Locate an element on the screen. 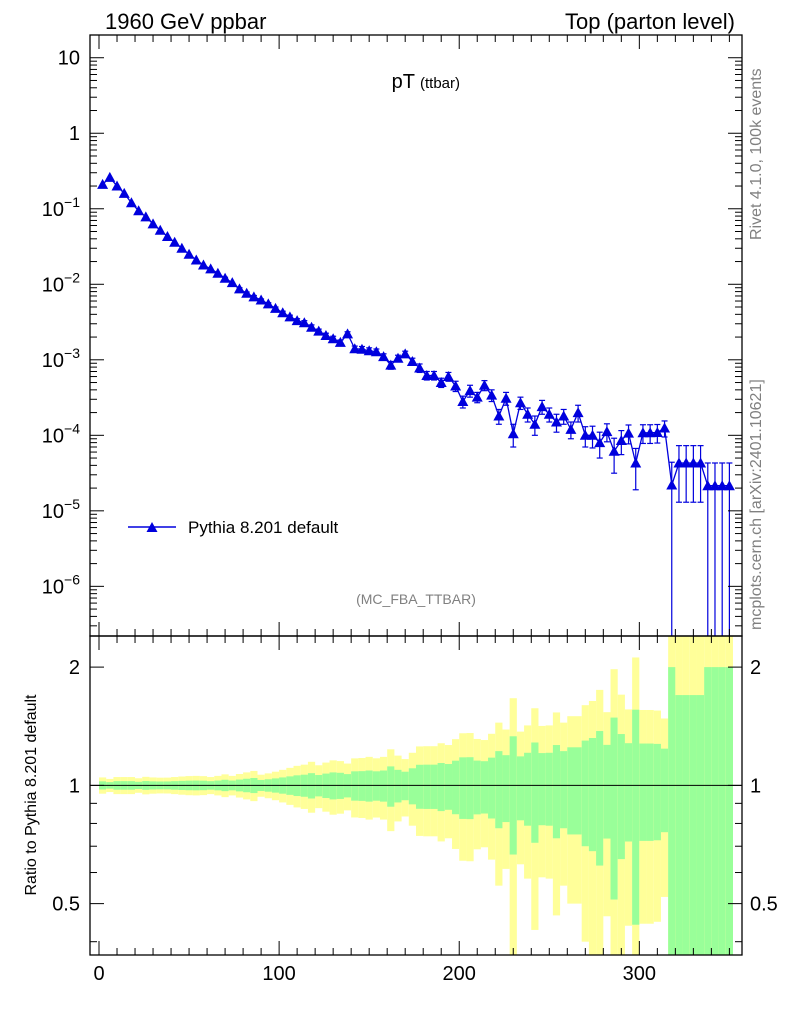 This screenshot has width=786, height=1024. plot-title: pT is located at coordinates (403, 82).